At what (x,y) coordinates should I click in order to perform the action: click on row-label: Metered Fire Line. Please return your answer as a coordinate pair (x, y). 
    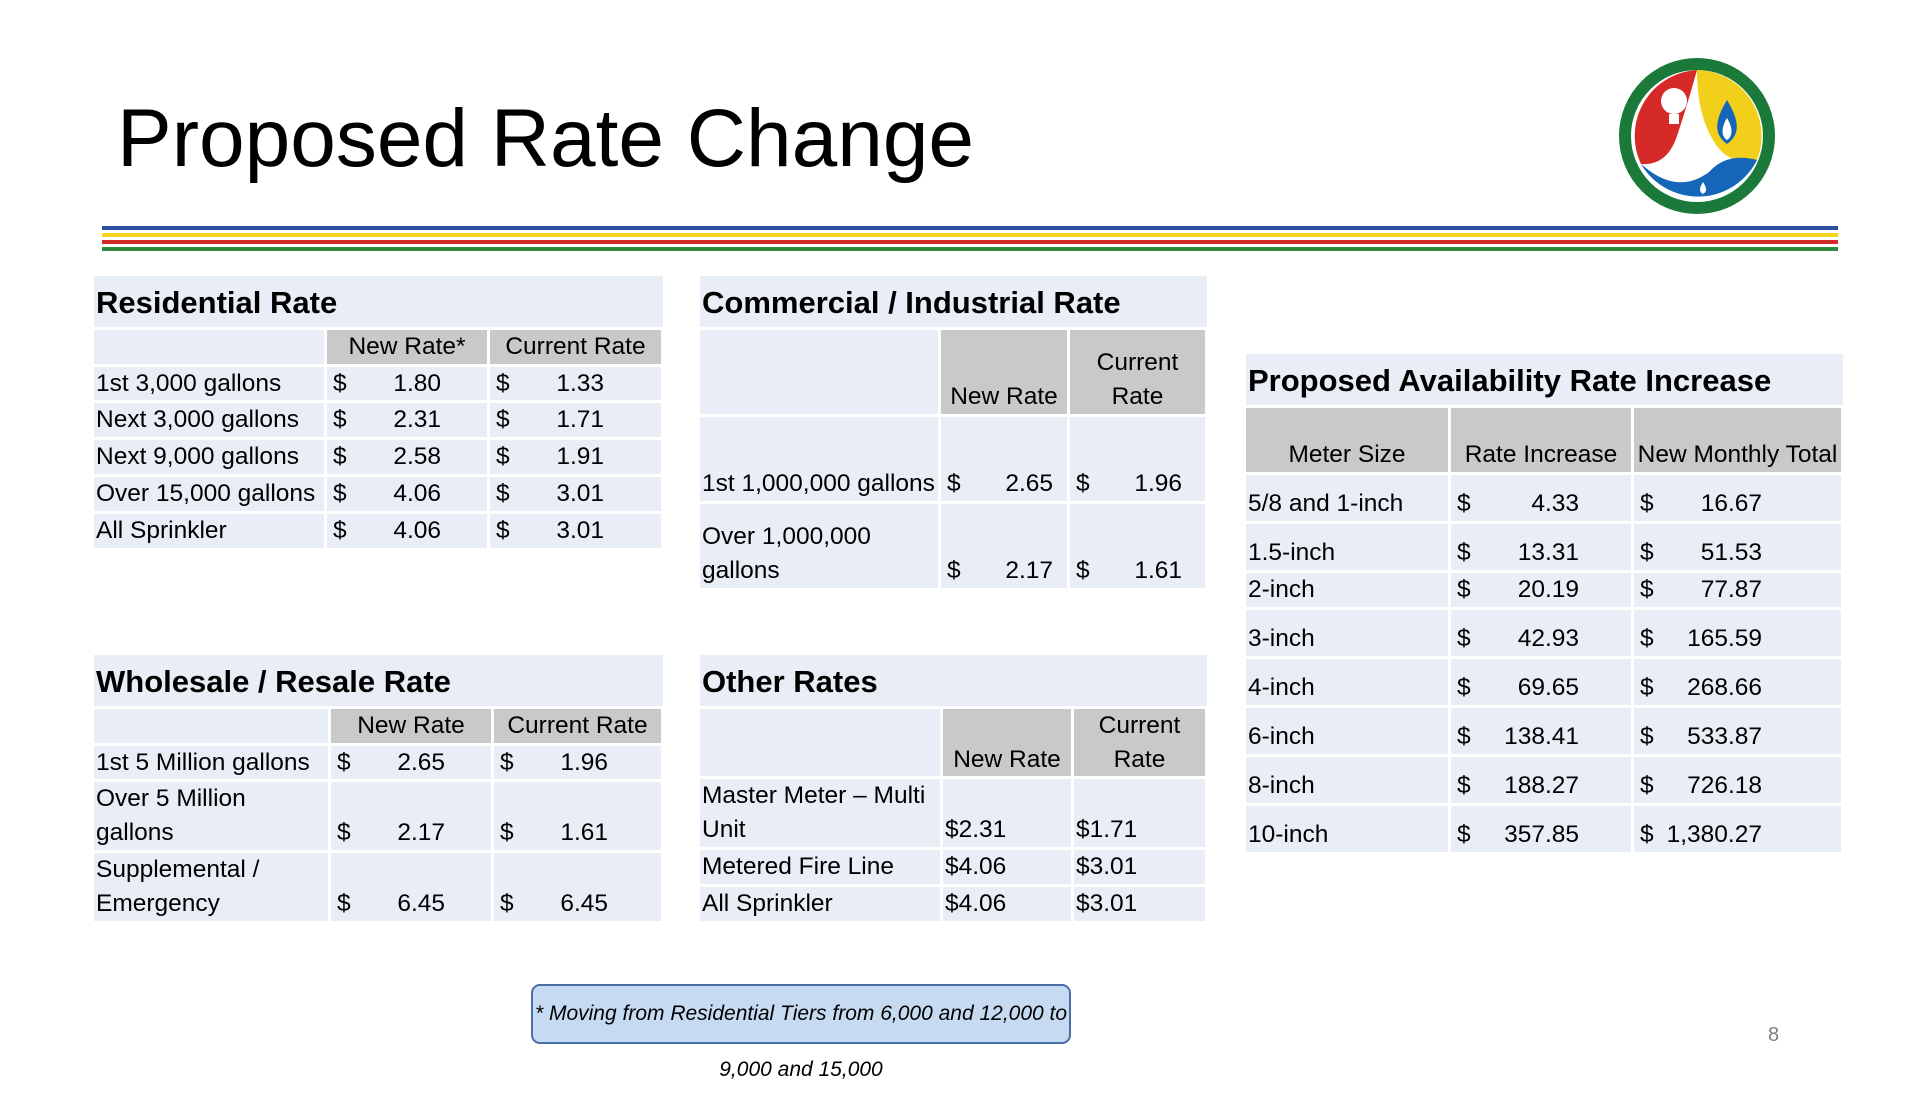
    Looking at the image, I should click on (821, 867).